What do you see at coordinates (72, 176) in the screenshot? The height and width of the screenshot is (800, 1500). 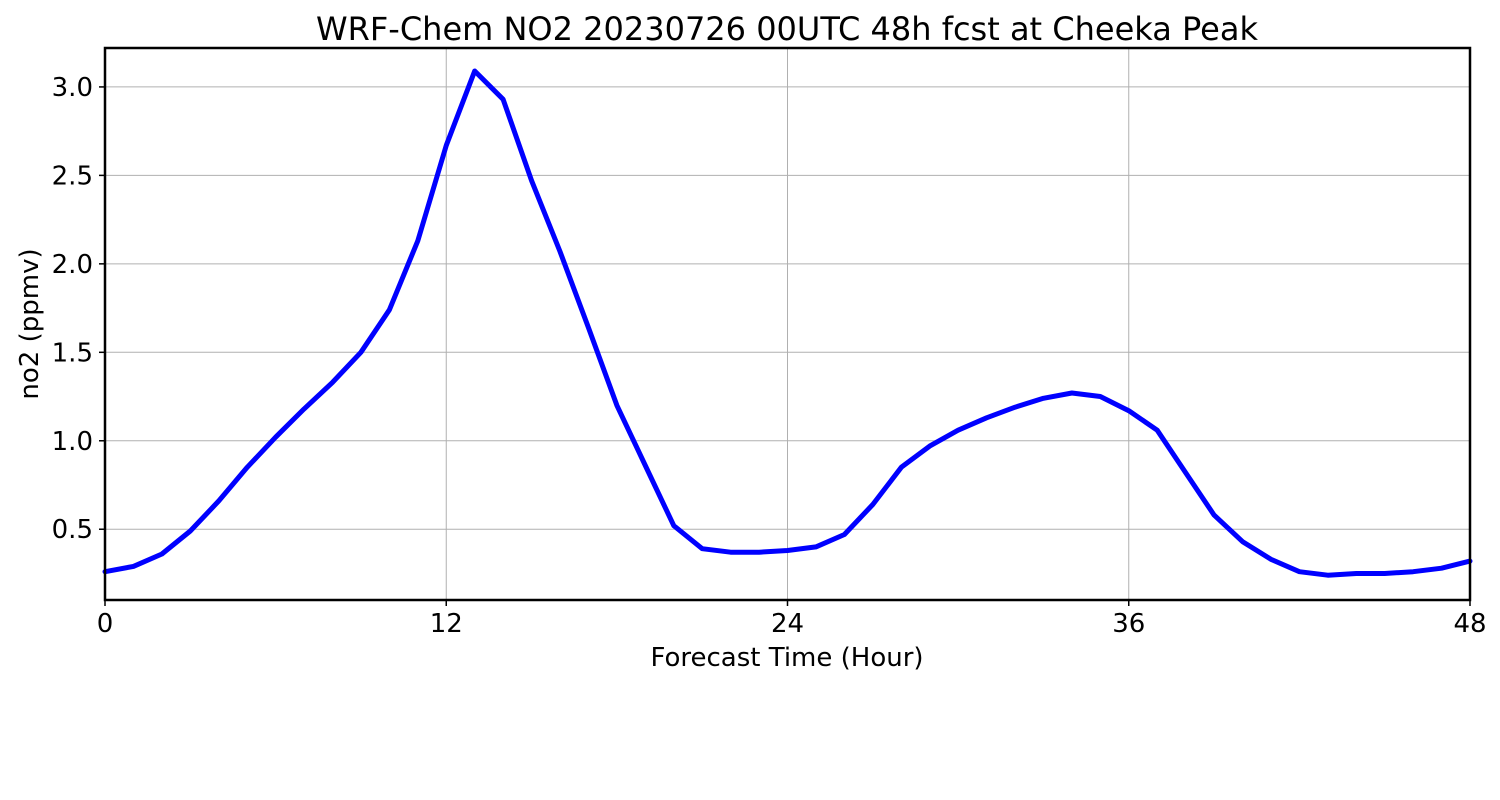 I see `y-tick-label: 2.5` at bounding box center [72, 176].